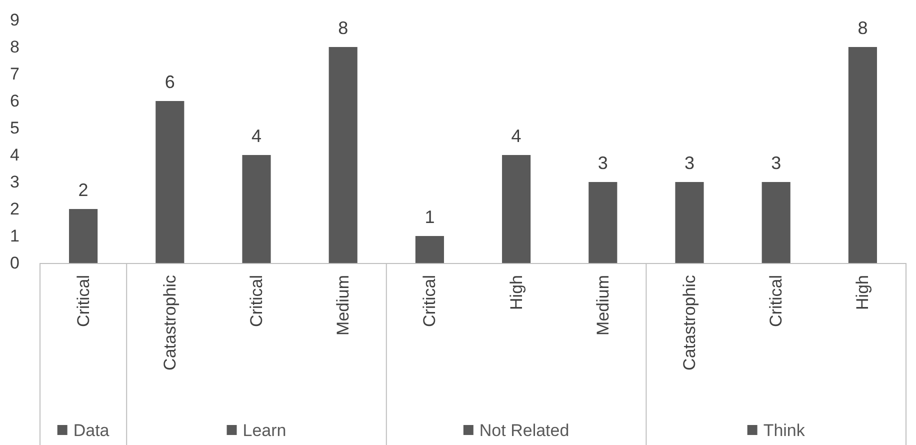  Describe the element at coordinates (83, 190) in the screenshot. I see `data-label: 2` at that location.